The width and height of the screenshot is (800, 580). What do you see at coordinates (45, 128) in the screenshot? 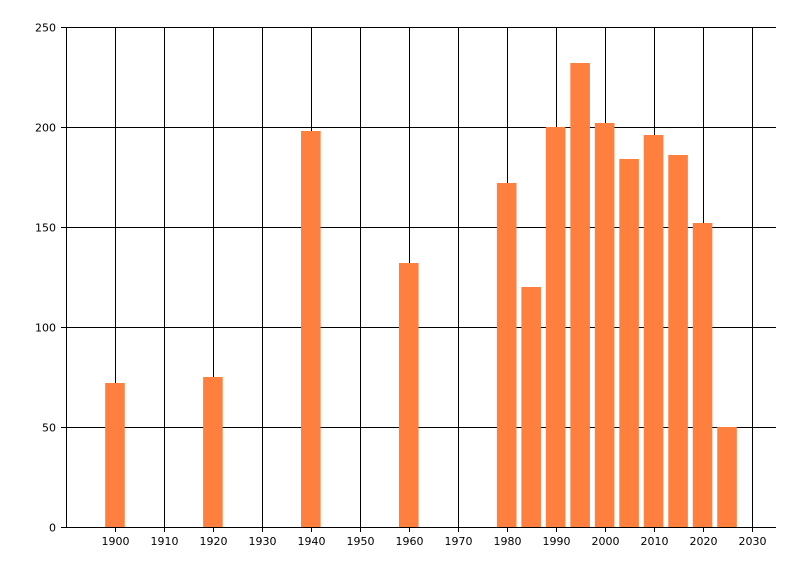
I see `y-tick-label: 200` at bounding box center [45, 128].